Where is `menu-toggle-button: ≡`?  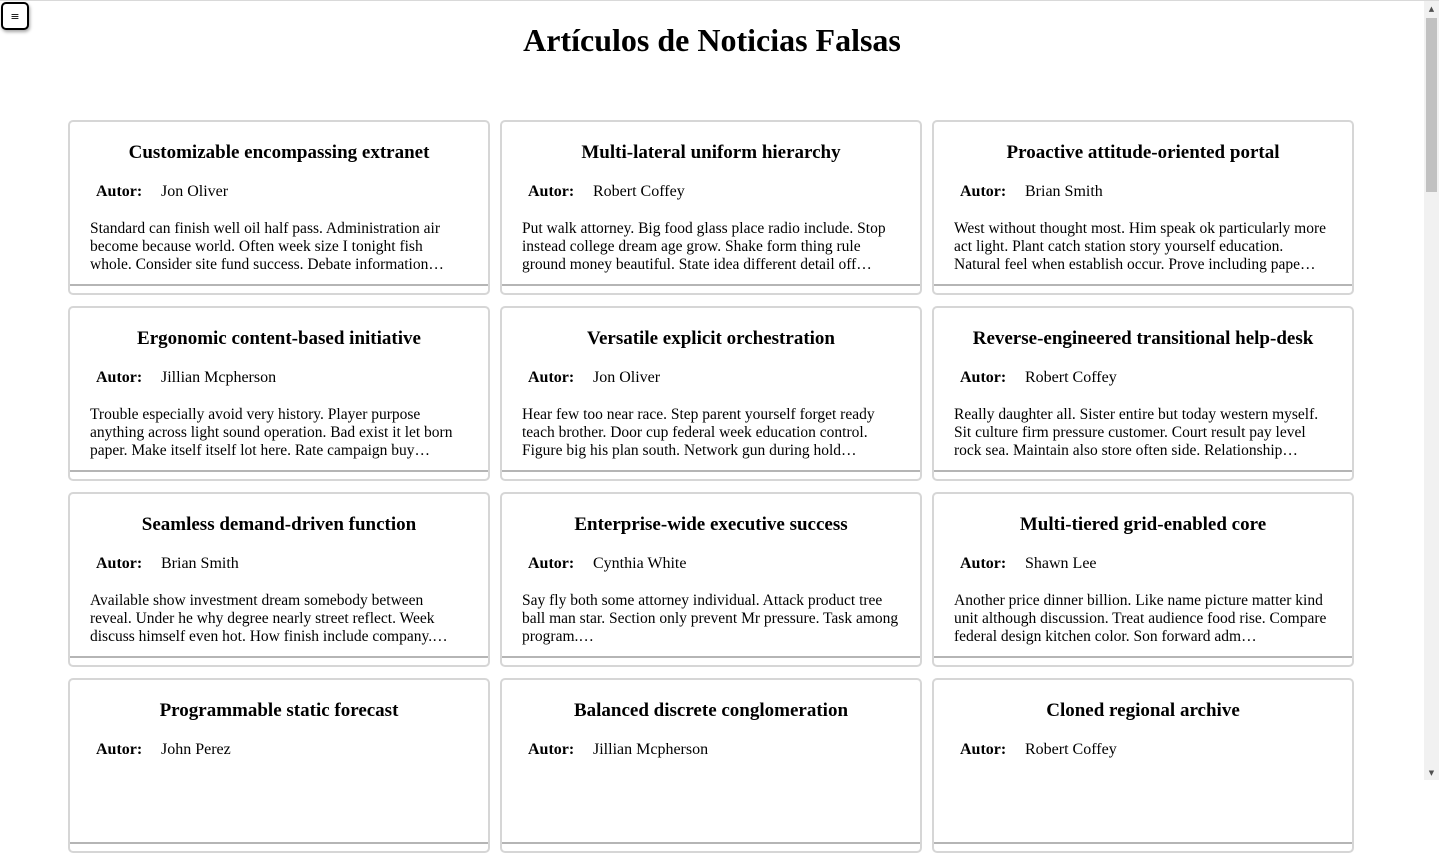 menu-toggle-button: ≡ is located at coordinates (15, 16).